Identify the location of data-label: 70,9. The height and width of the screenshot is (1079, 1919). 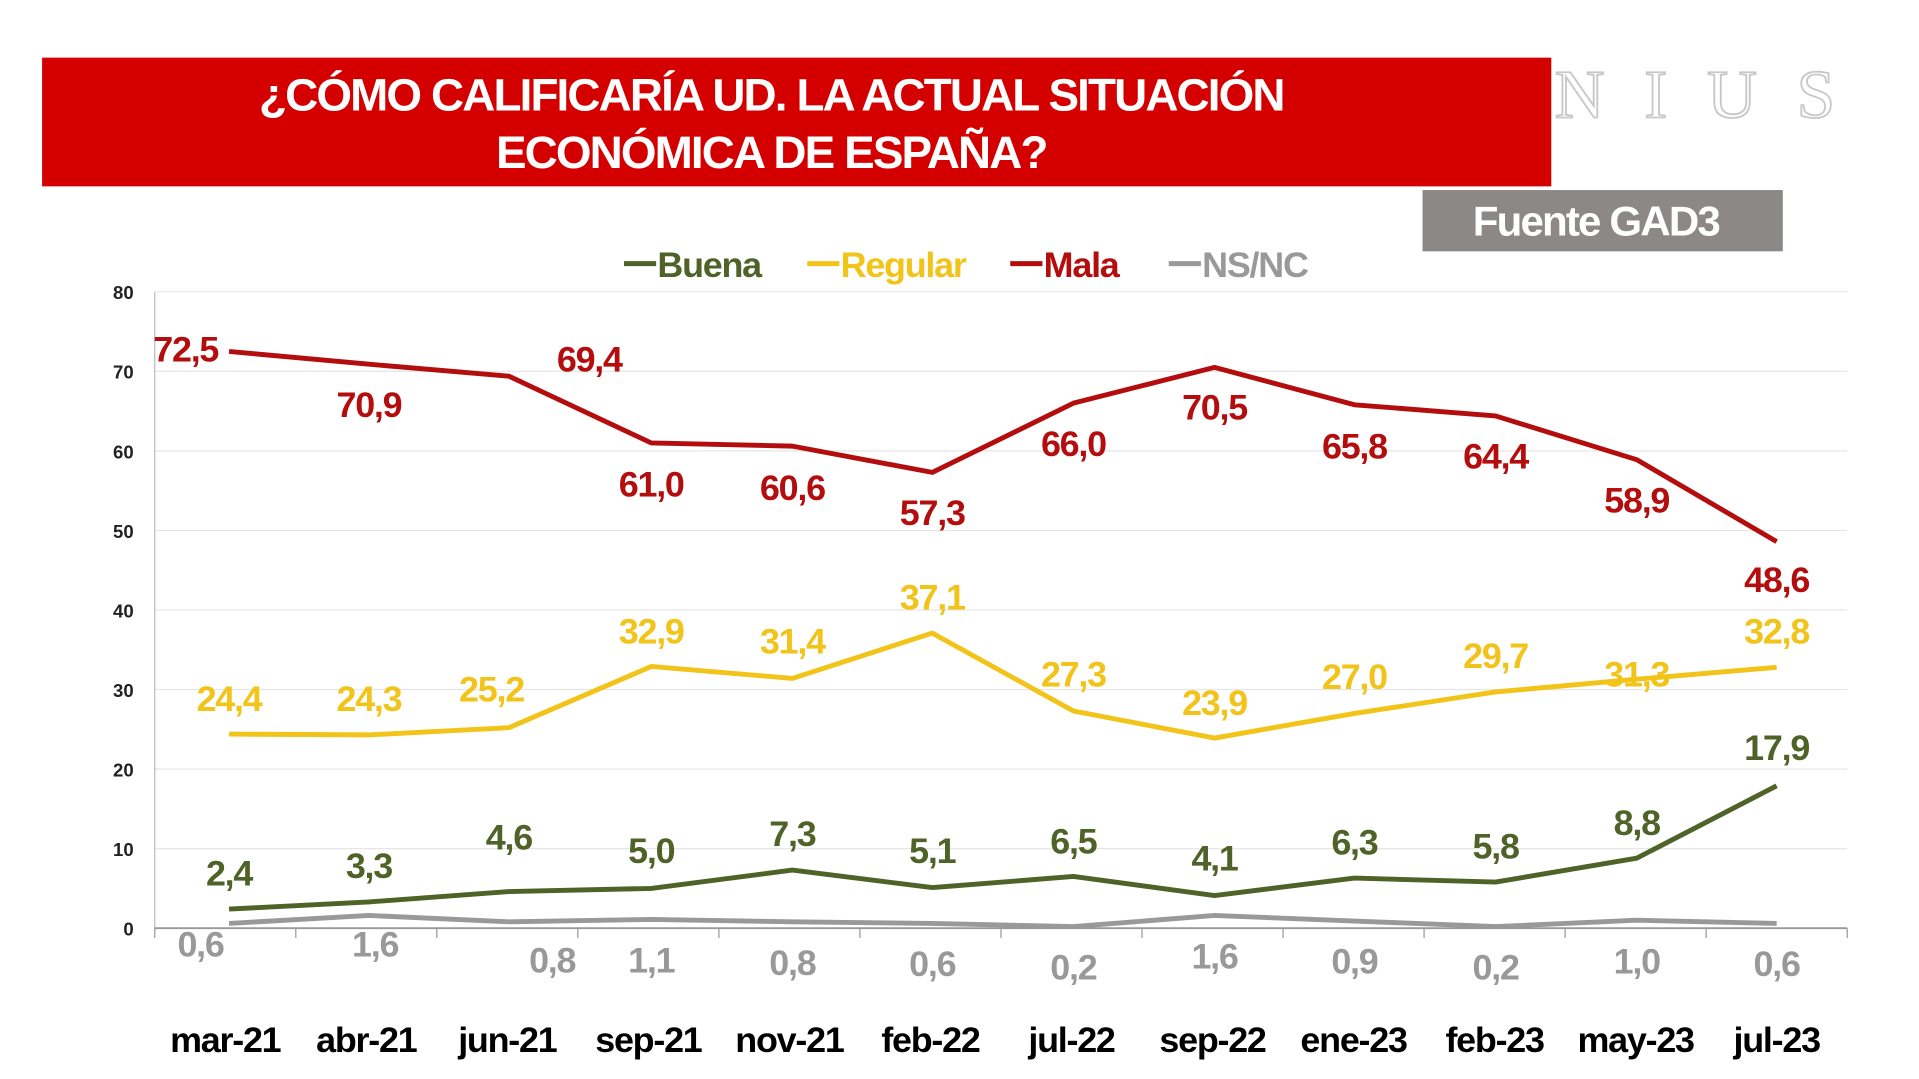
(368, 405).